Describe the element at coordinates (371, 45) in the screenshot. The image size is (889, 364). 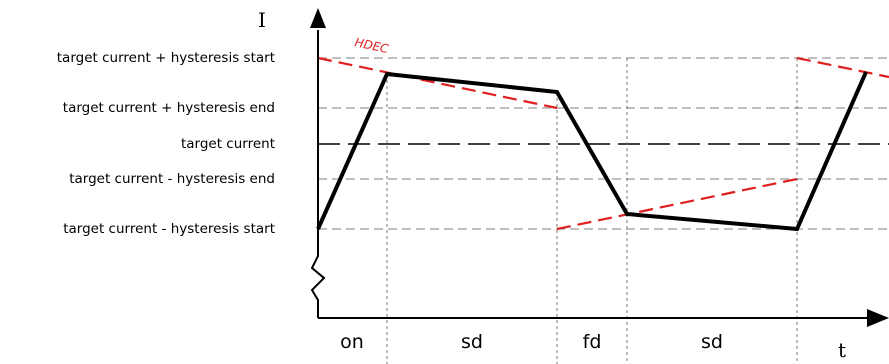
I see `hdec-label: HDEC` at that location.